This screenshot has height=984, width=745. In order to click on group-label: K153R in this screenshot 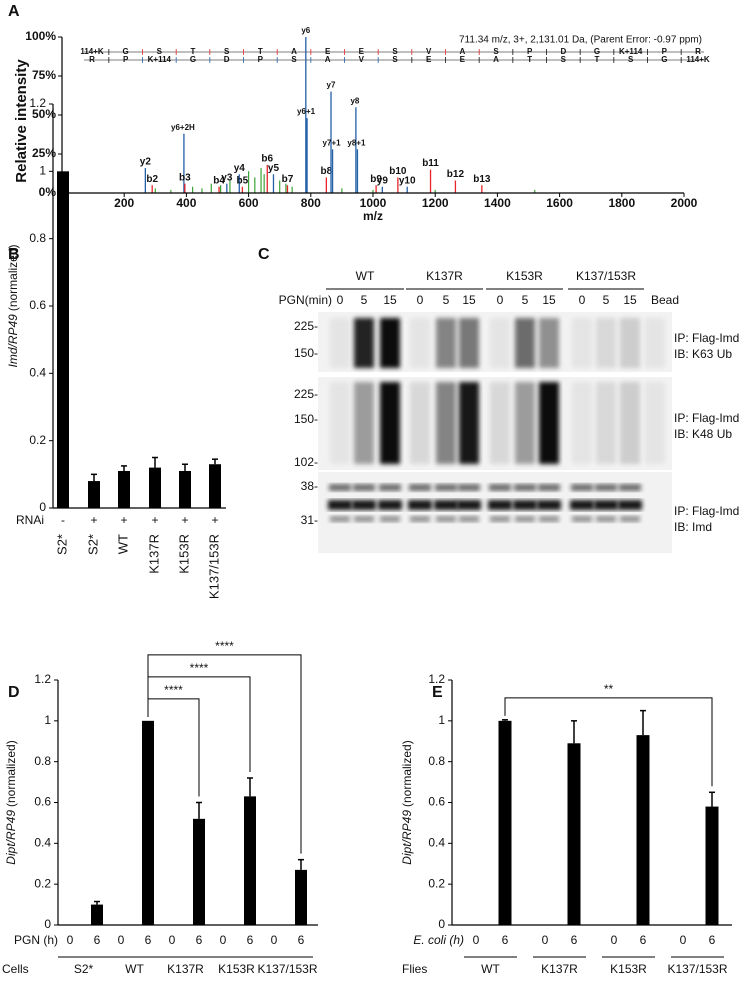, I will do `click(628, 969)`.